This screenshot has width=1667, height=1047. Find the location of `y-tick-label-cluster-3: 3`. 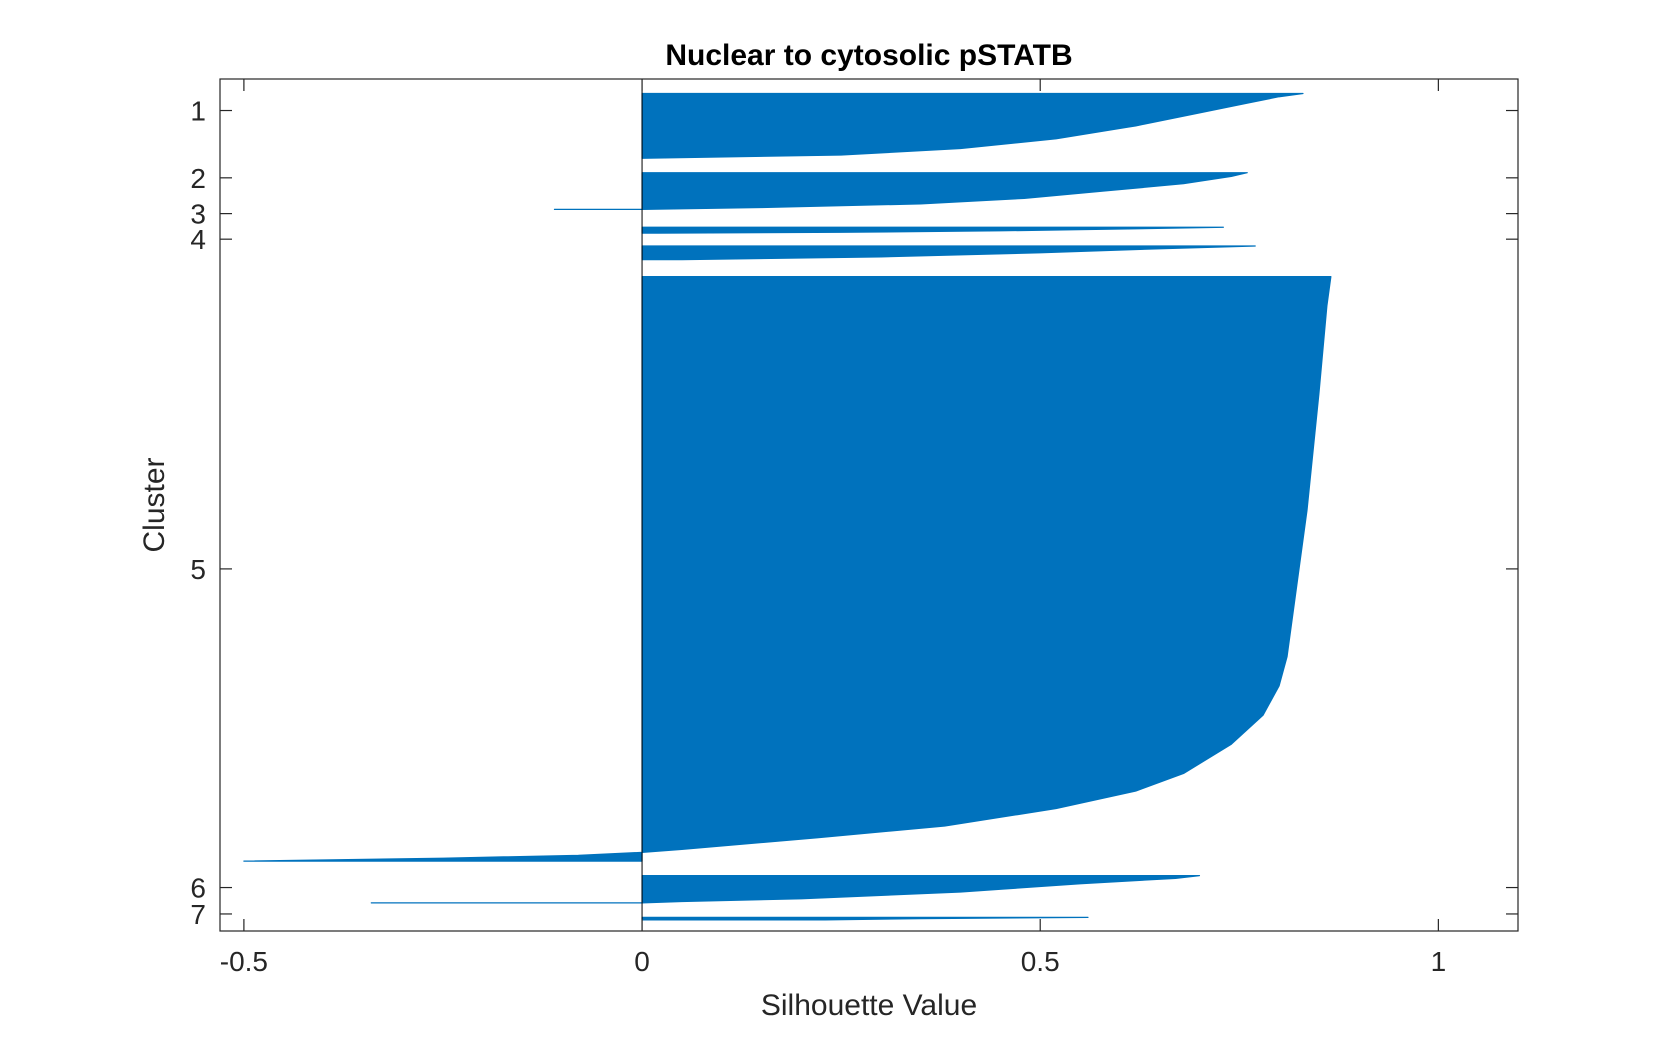

y-tick-label-cluster-3: 3 is located at coordinates (198, 214).